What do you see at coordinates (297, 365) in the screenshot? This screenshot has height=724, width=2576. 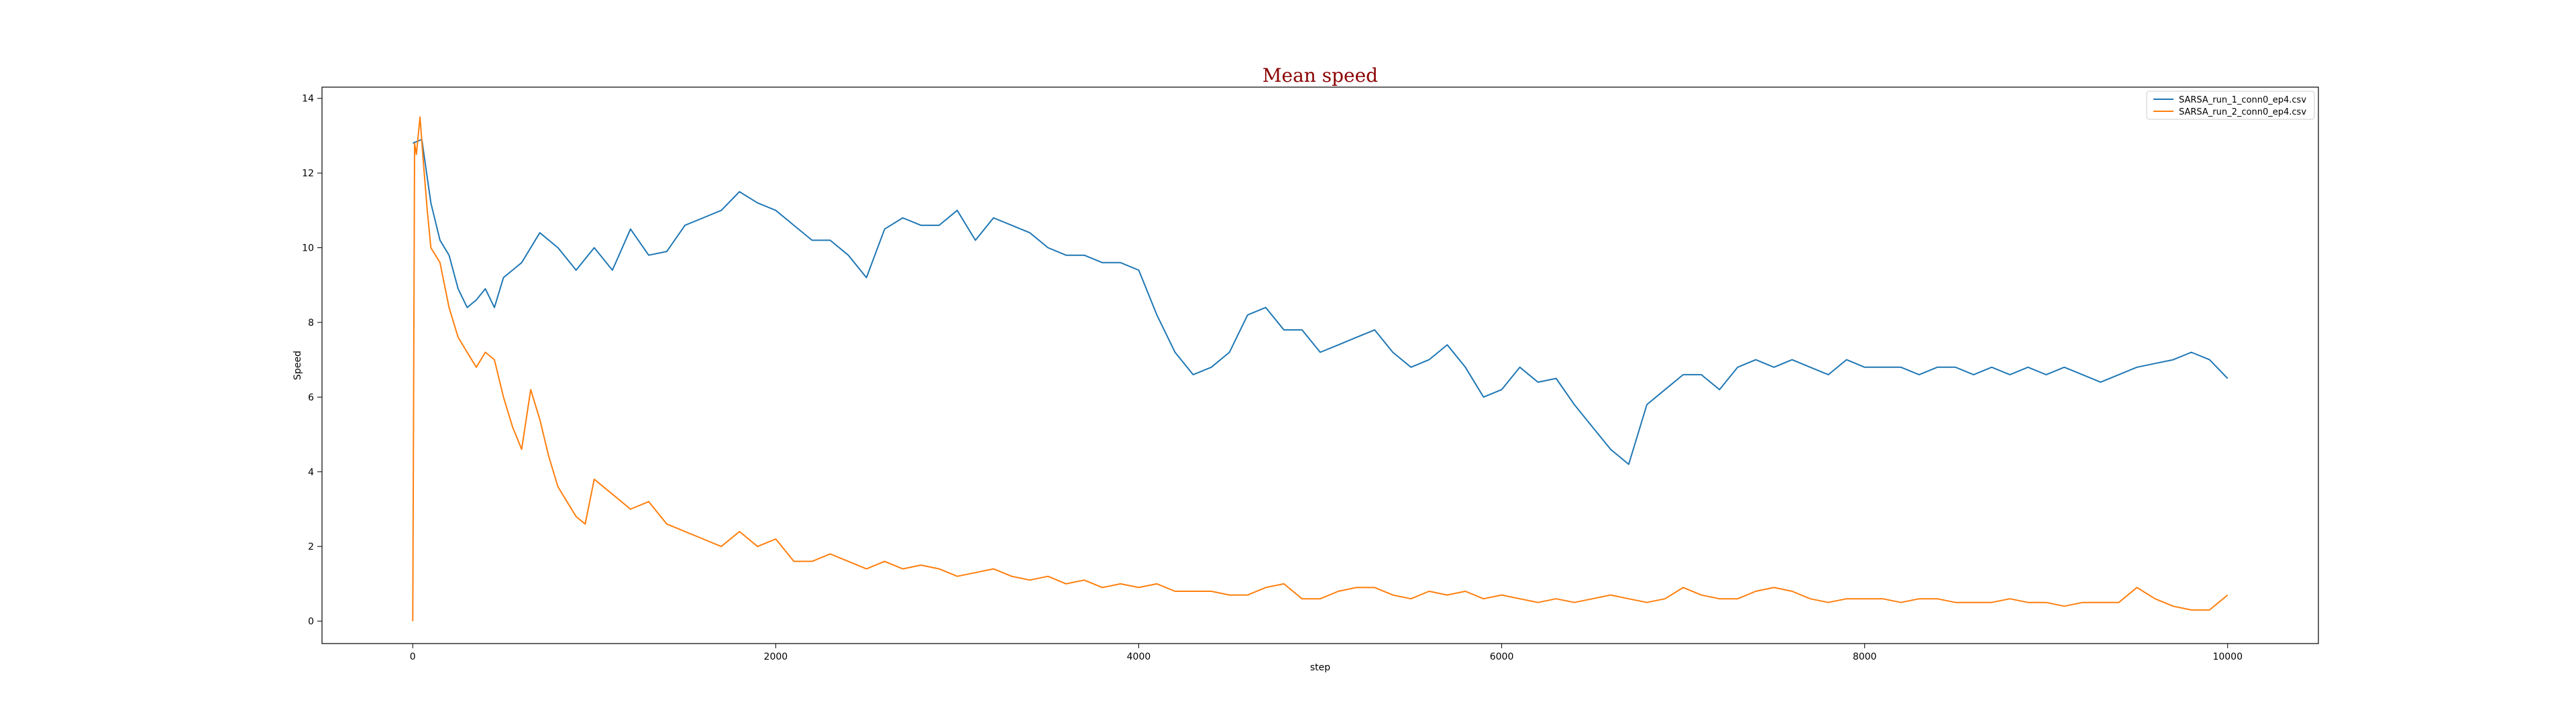 I see `y-axis-label: Speed` at bounding box center [297, 365].